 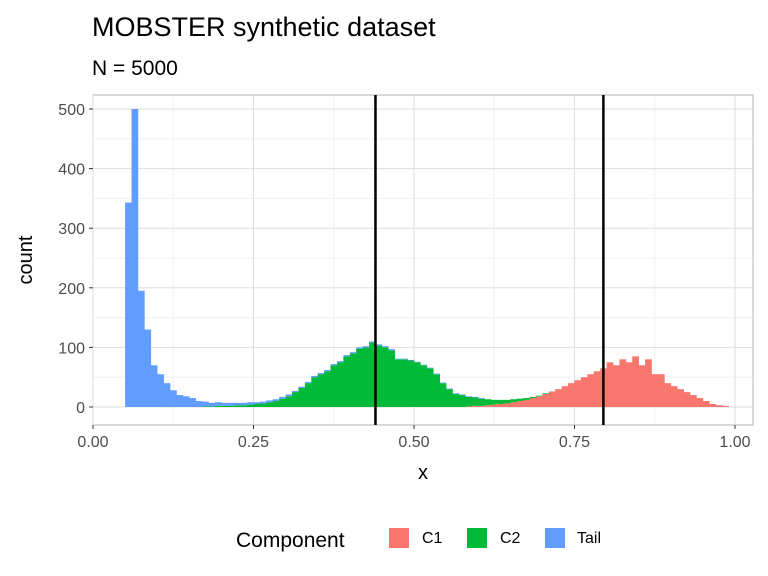 What do you see at coordinates (135, 68) in the screenshot?
I see `chart-subtitle: N = 5000` at bounding box center [135, 68].